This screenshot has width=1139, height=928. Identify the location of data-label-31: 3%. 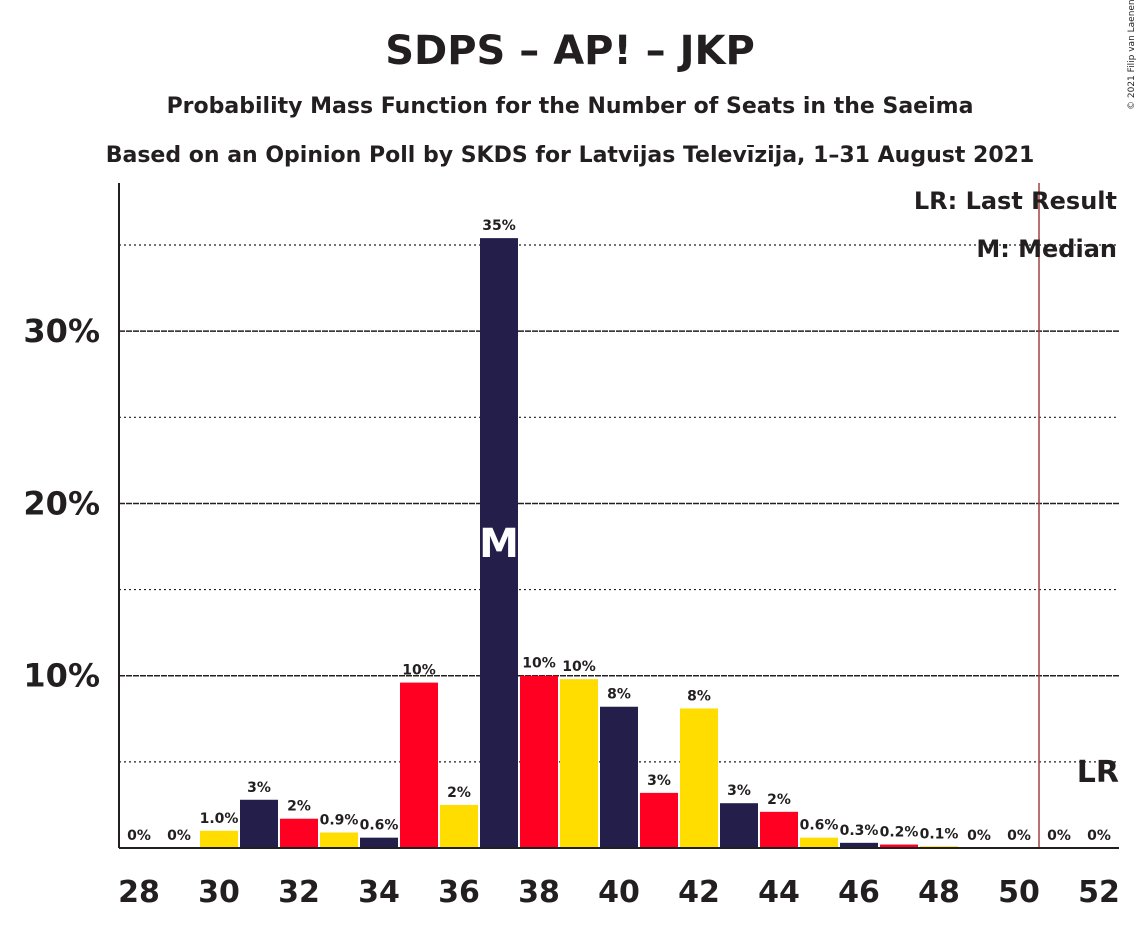
(259, 788).